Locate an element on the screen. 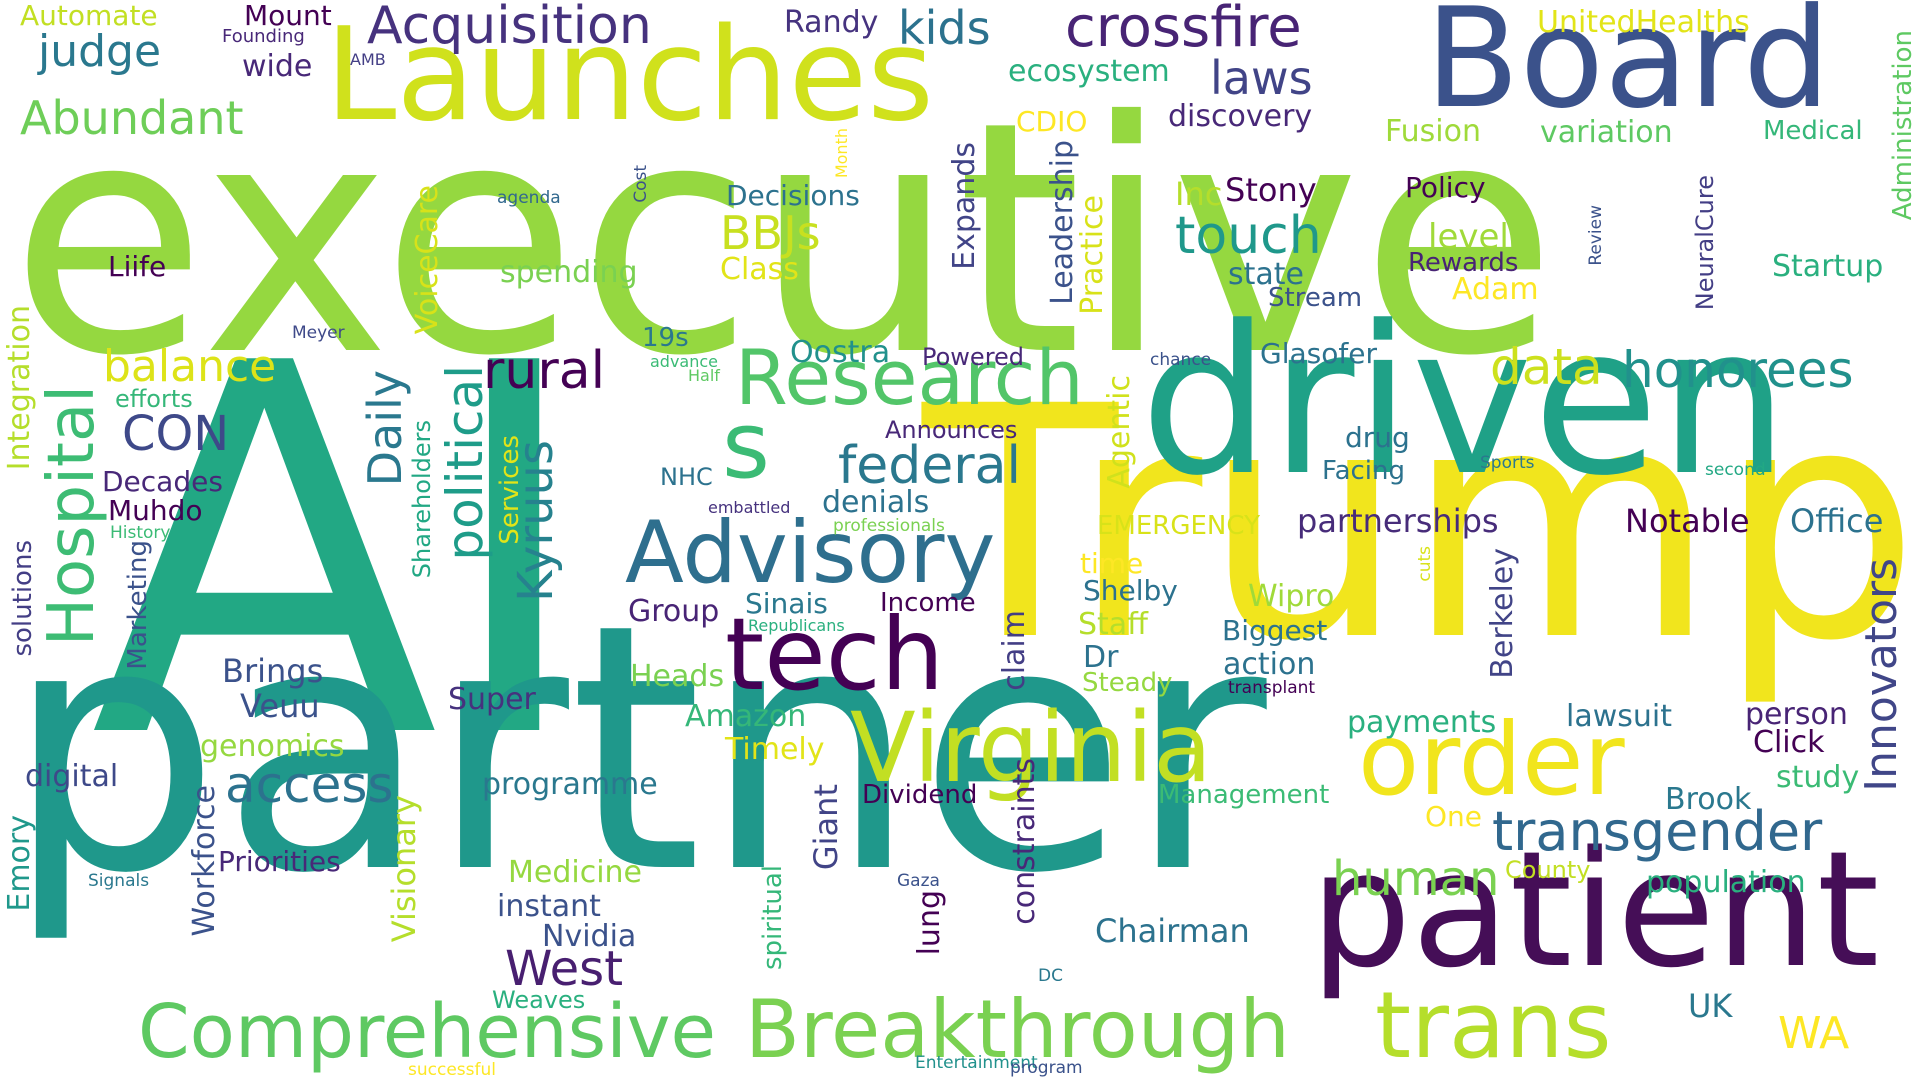 The width and height of the screenshot is (1920, 1080). word: Management is located at coordinates (1244, 795).